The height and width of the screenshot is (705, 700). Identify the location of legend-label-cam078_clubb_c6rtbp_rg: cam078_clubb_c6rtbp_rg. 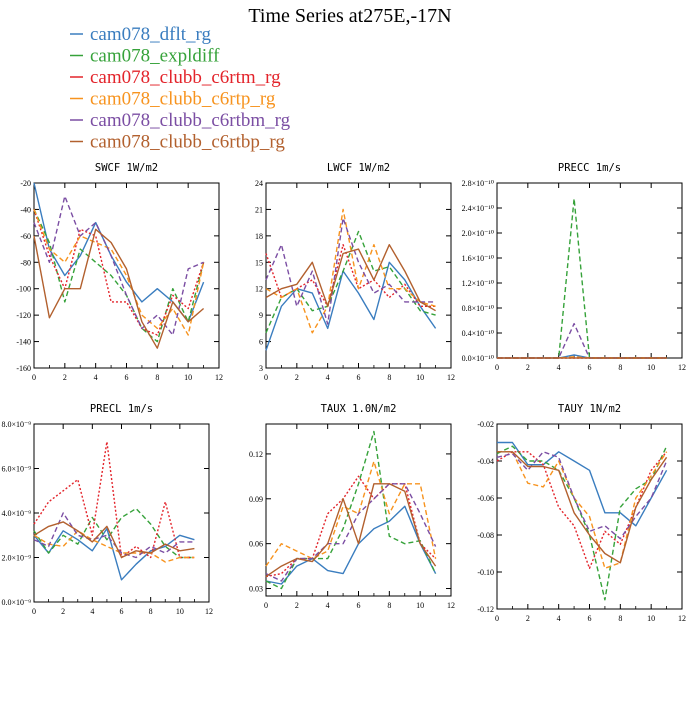
(187, 142).